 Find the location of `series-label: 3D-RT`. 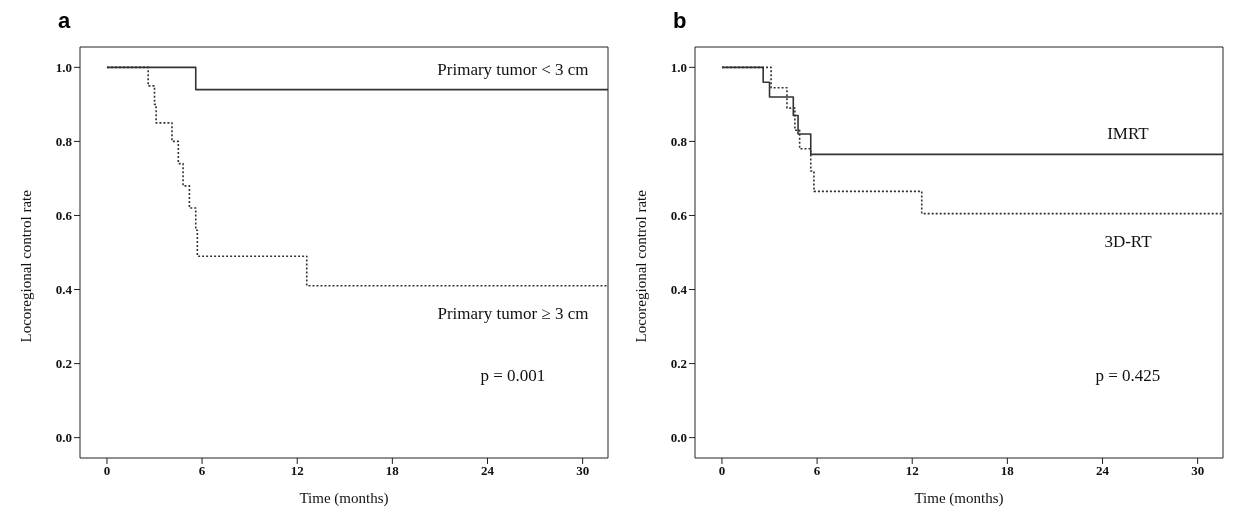

series-label: 3D-RT is located at coordinates (1128, 241).